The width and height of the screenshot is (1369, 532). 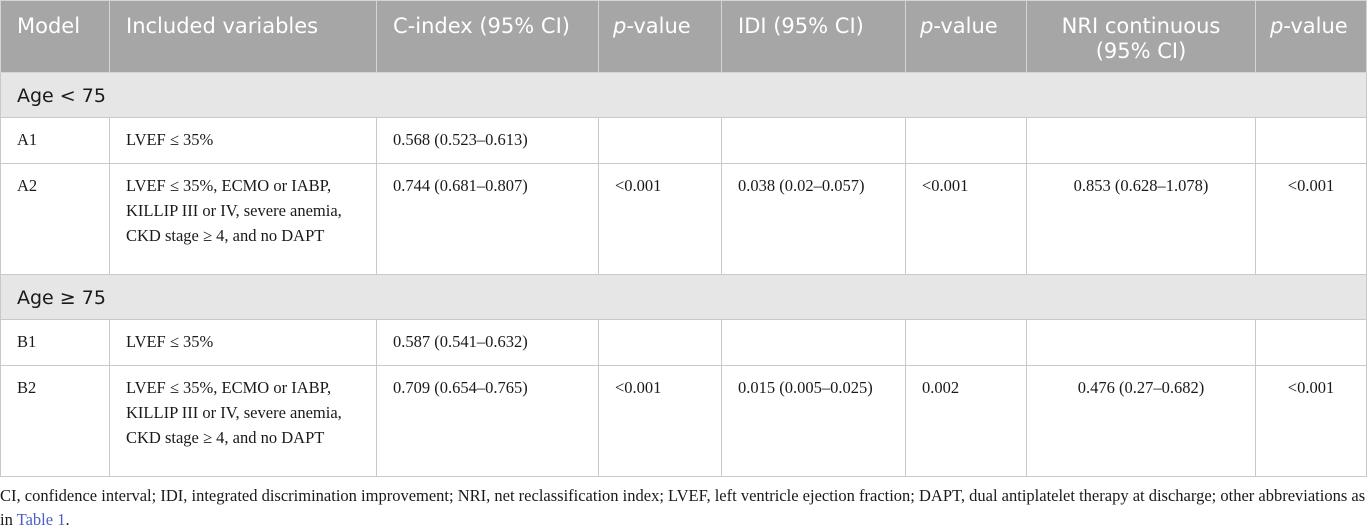 I want to click on cell-model: B2, so click(x=55, y=421).